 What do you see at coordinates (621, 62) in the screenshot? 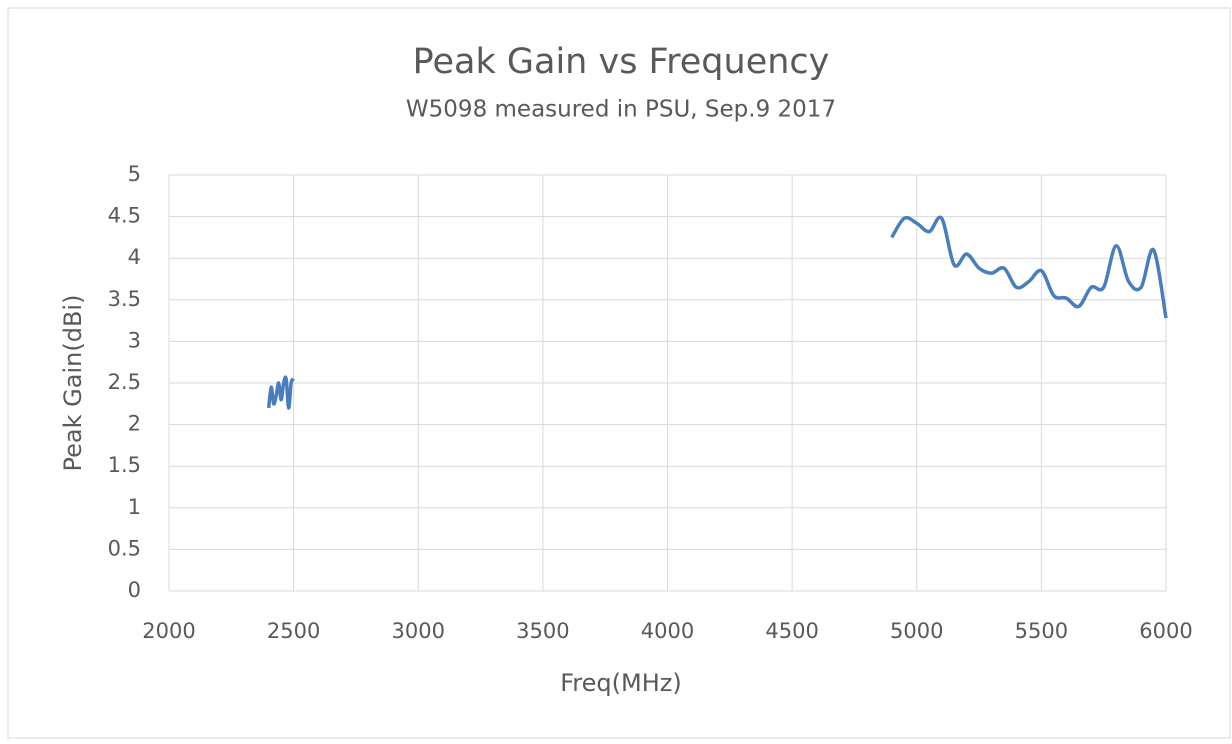
I see `chart-title: Peak Gain vs Frequency` at bounding box center [621, 62].